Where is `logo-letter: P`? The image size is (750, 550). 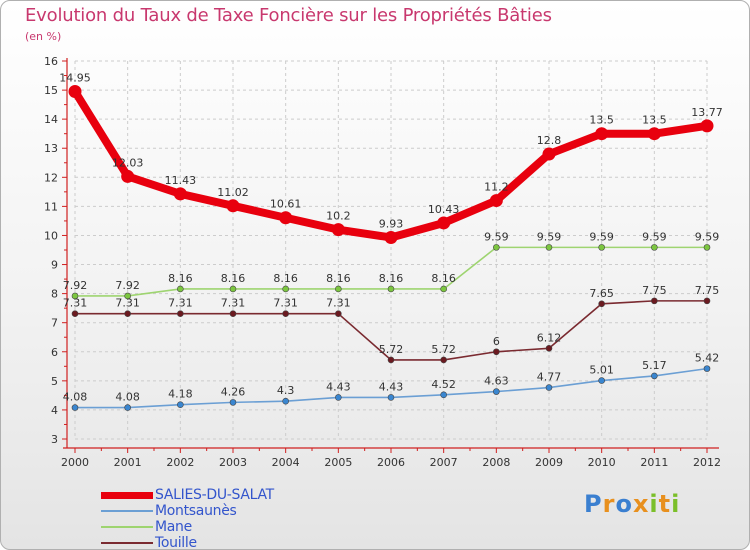 logo-letter: P is located at coordinates (593, 504).